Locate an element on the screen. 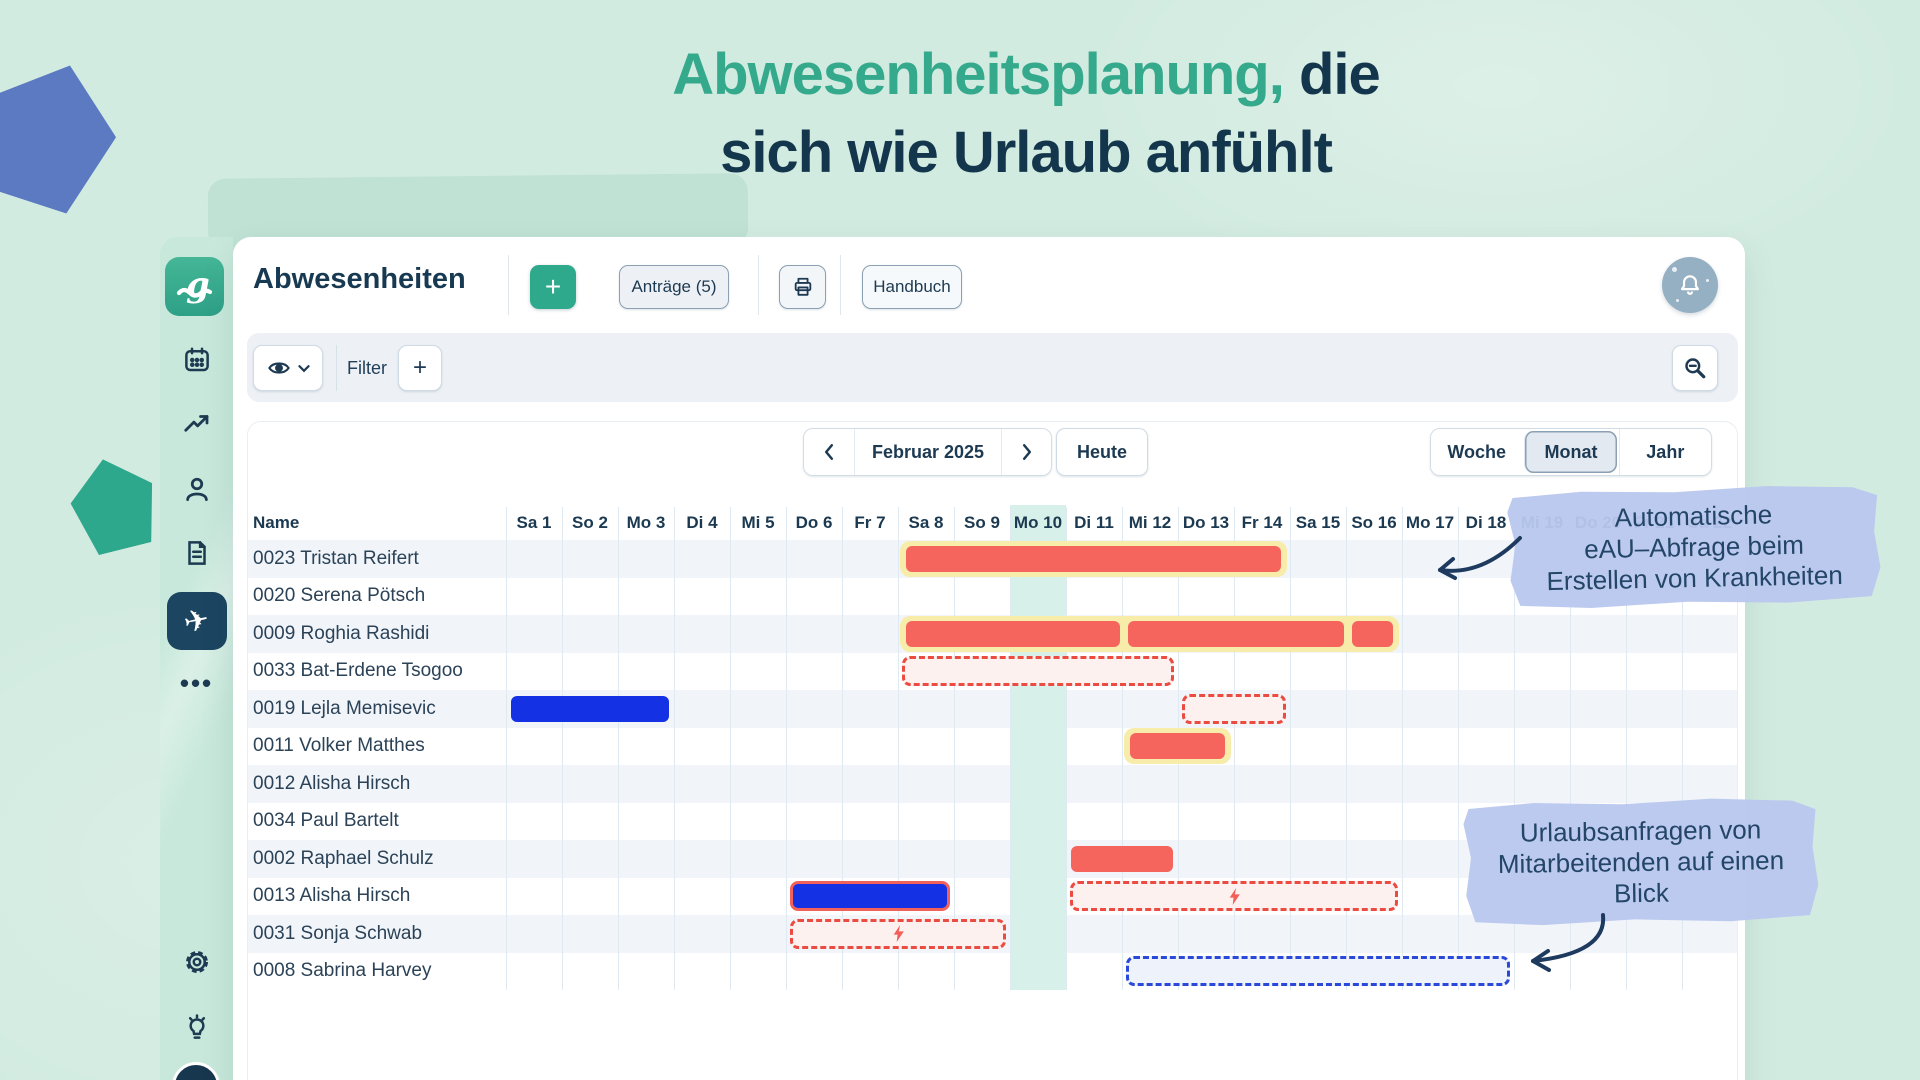  day-header-cell: Mo 3 is located at coordinates (646, 522).